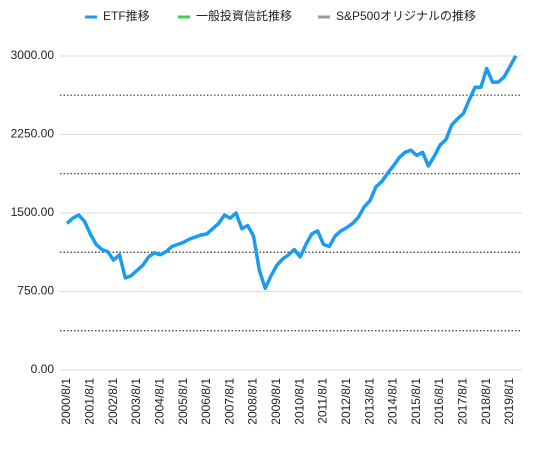  I want to click on legend-label: S&P500オリジナルの推移, so click(406, 16).